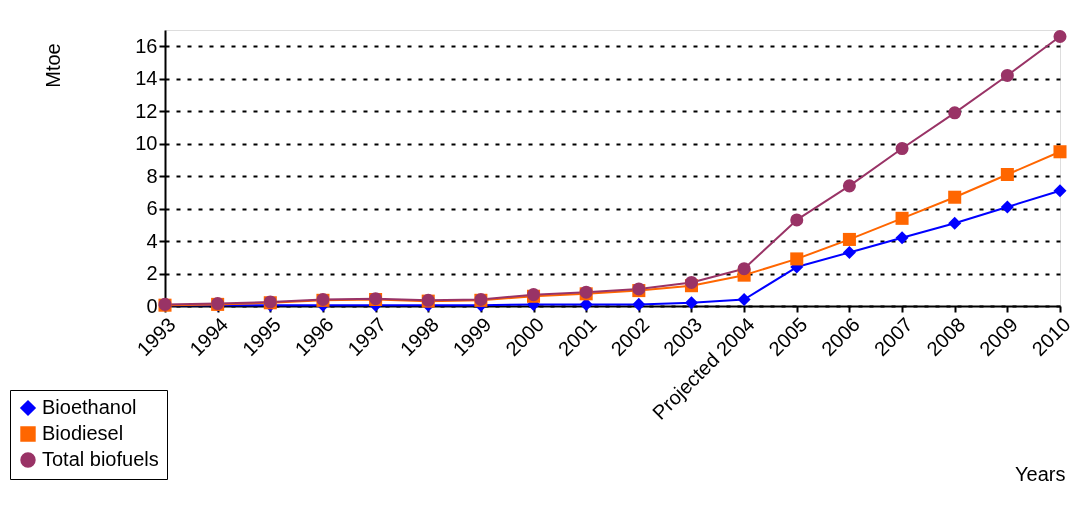 Image resolution: width=1085 pixels, height=505 pixels. Describe the element at coordinates (152, 240) in the screenshot. I see `y-tick-label: 4` at that location.